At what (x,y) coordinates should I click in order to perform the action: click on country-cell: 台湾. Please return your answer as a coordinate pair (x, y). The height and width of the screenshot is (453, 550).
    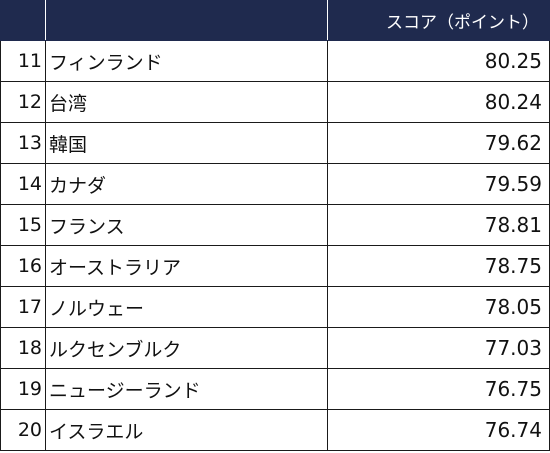
    Looking at the image, I should click on (186, 102).